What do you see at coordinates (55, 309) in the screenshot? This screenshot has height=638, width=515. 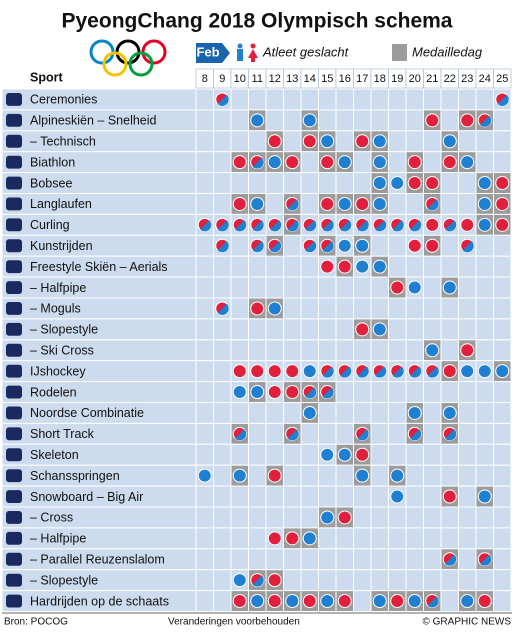 I see `sport-label: – Moguls` at bounding box center [55, 309].